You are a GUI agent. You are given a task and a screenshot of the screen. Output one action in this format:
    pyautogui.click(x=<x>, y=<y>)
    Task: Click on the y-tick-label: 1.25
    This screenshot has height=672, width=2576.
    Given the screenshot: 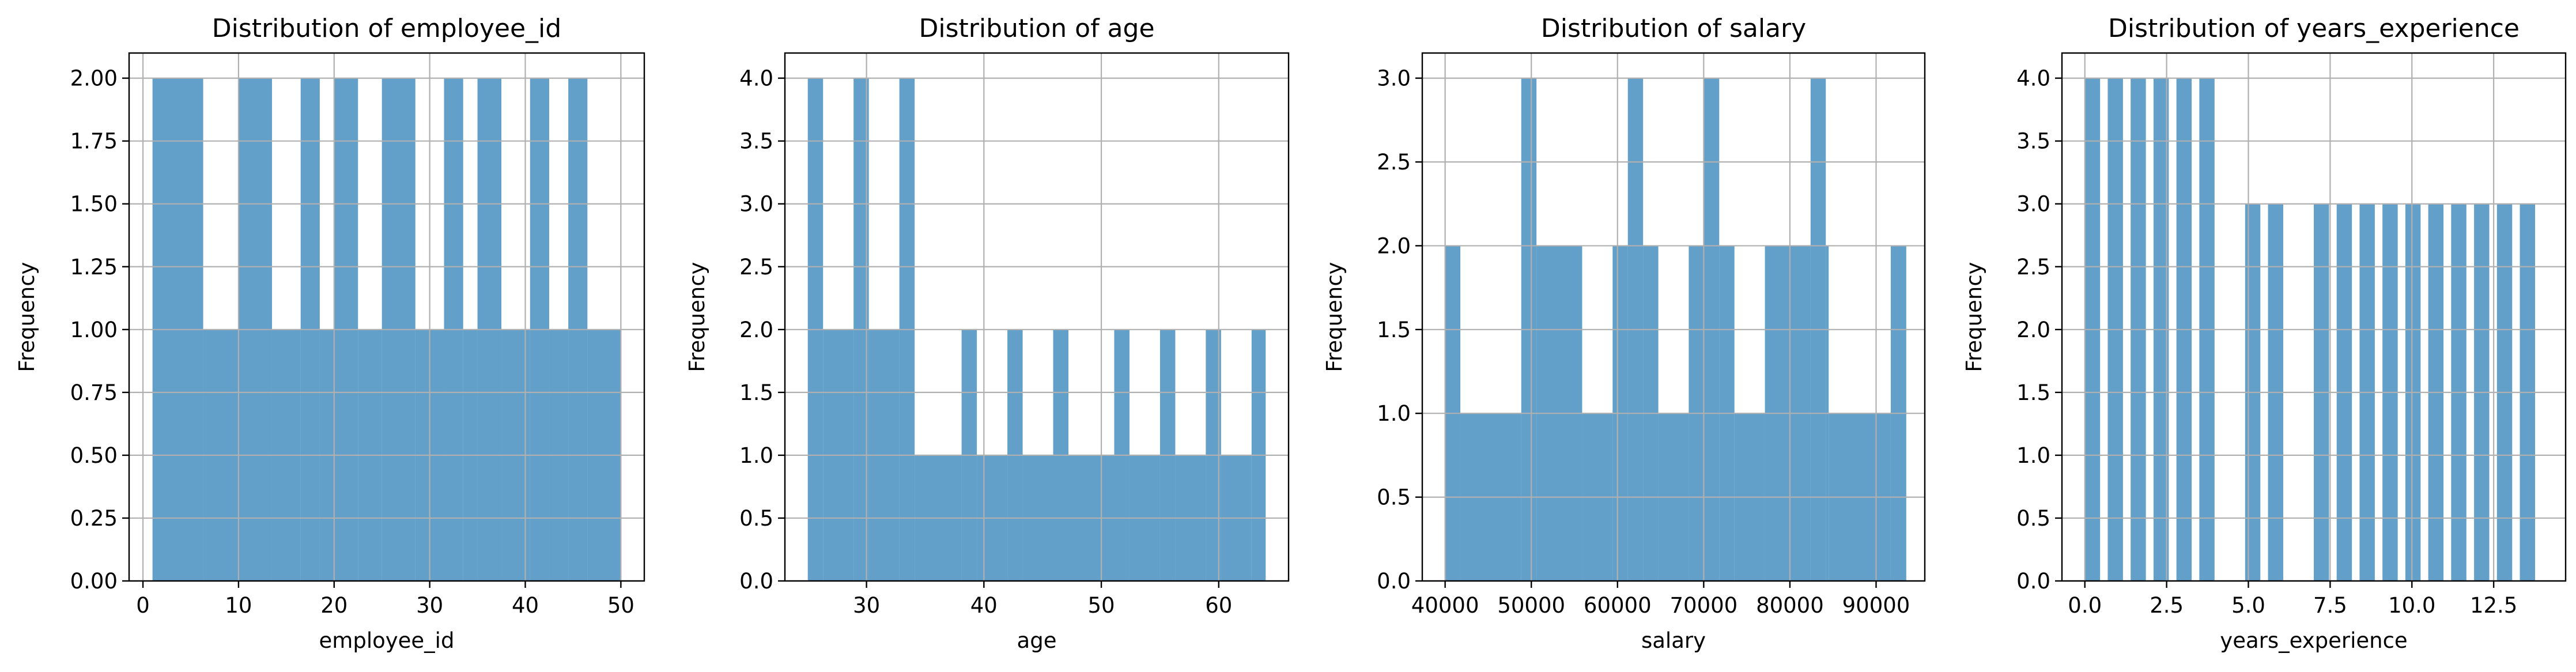 What is the action you would take?
    pyautogui.click(x=94, y=267)
    